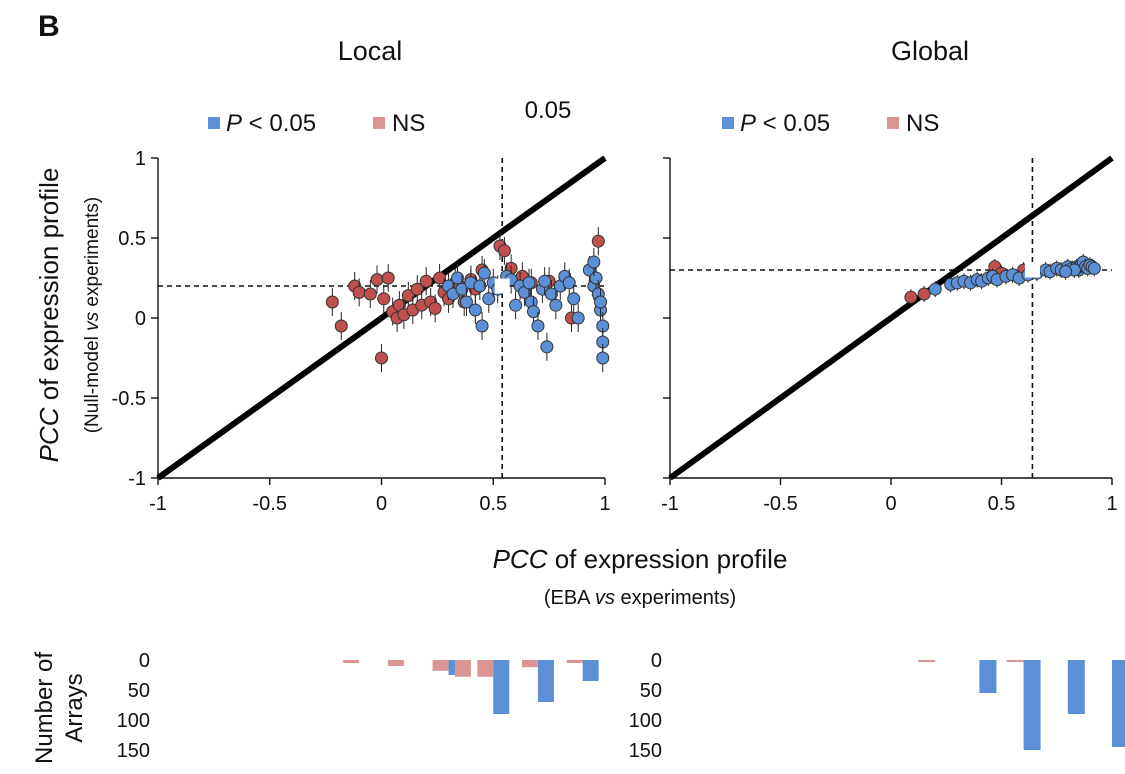  What do you see at coordinates (270, 504) in the screenshot?
I see `local-x-tick-label: -0.5` at bounding box center [270, 504].